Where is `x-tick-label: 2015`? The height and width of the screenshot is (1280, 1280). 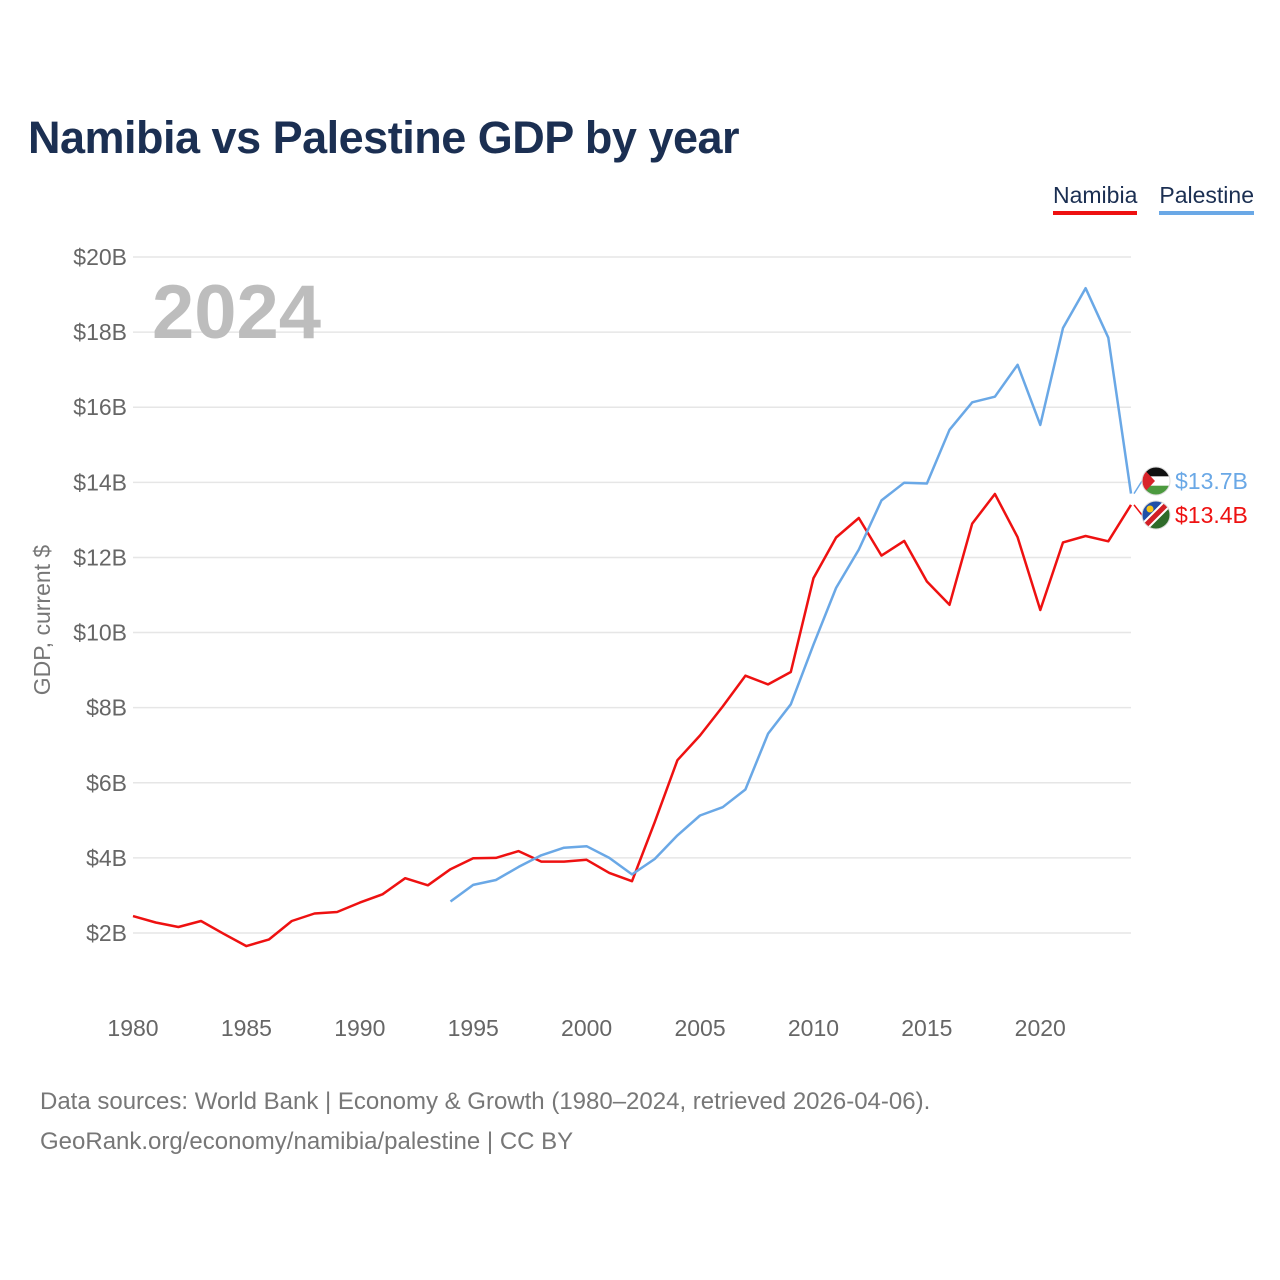 x-tick-label: 2015 is located at coordinates (926, 1028).